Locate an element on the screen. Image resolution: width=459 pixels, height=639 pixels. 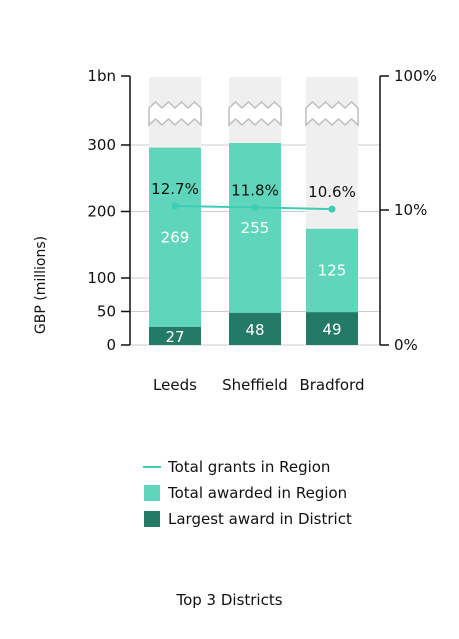
legend-label-total-grants: Total grants in Region is located at coordinates (249, 467).